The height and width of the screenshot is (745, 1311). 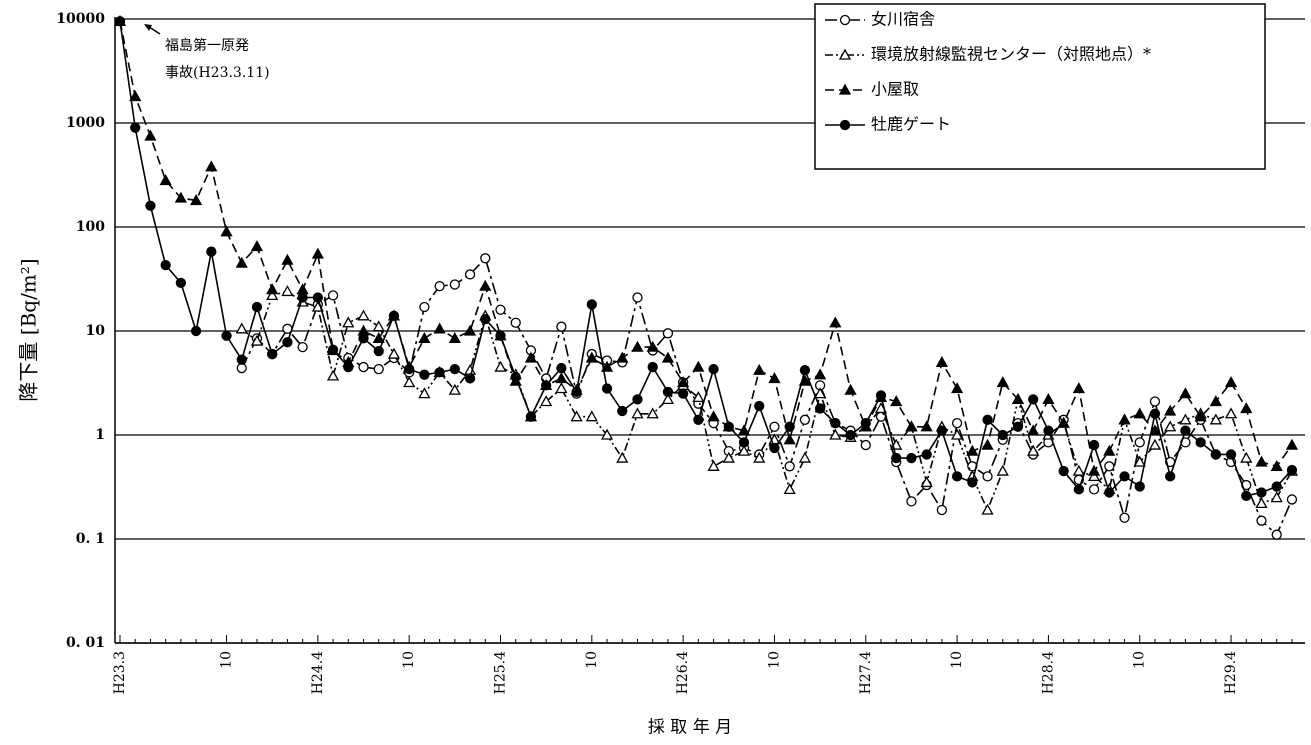 What do you see at coordinates (1231, 672) in the screenshot?
I see `x-tick-label: H29.4` at bounding box center [1231, 672].